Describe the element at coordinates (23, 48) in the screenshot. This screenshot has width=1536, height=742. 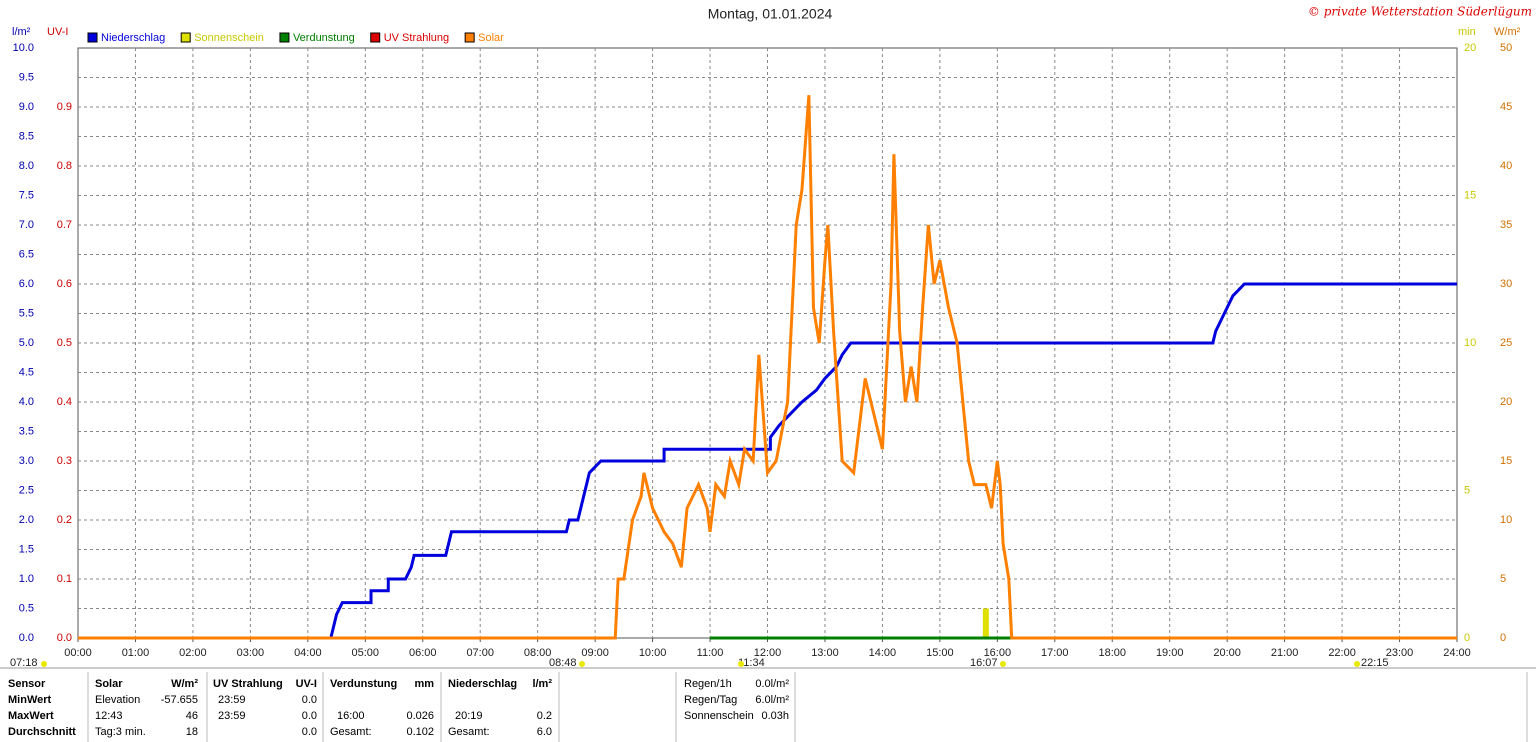
I see `y-tick-label: 10.0` at that location.